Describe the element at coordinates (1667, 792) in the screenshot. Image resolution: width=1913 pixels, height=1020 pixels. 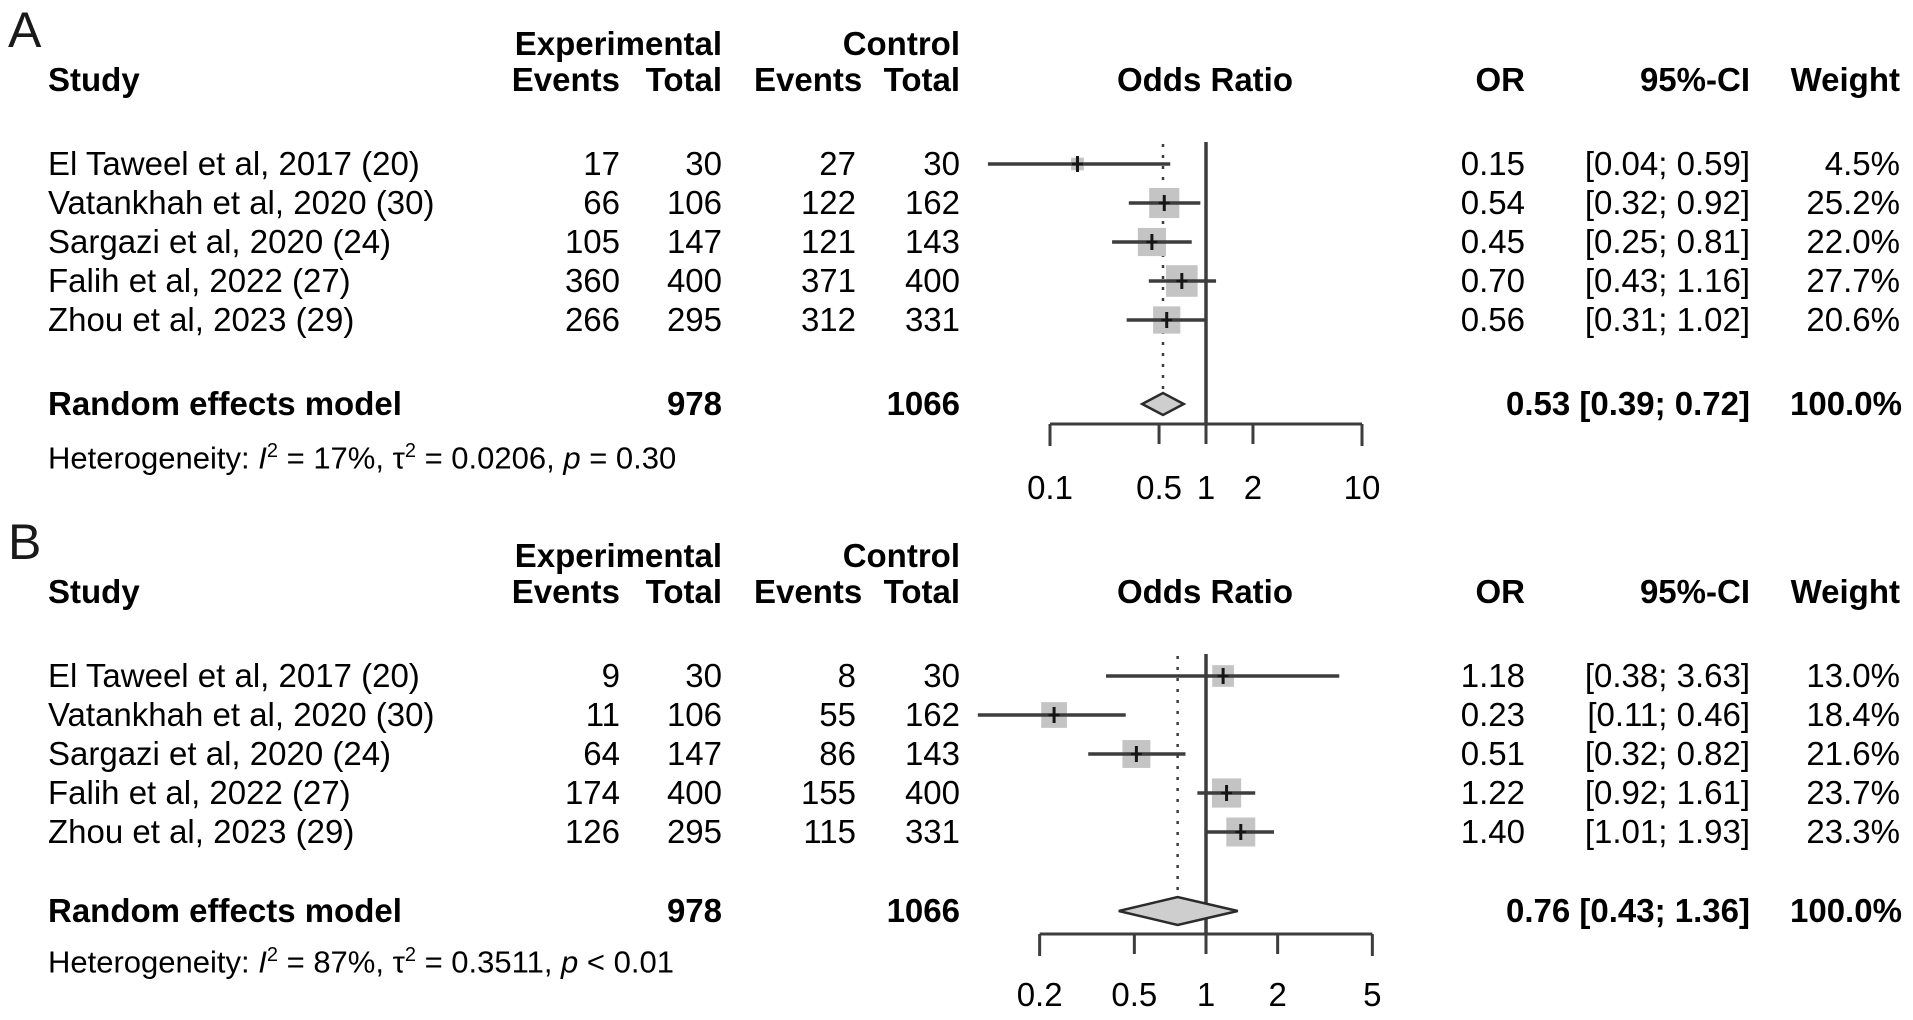
I see `ci-value: [0.92; 1.61]` at that location.